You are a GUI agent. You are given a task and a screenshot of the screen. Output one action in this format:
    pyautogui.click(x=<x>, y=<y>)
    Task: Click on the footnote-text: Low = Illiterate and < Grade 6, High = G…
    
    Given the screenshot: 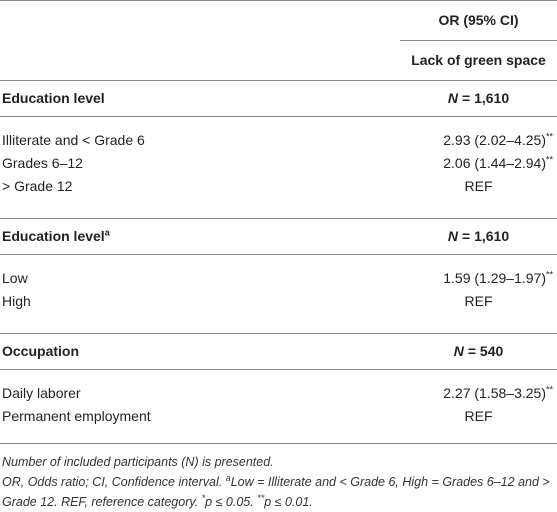 What is the action you would take?
    pyautogui.click(x=276, y=492)
    